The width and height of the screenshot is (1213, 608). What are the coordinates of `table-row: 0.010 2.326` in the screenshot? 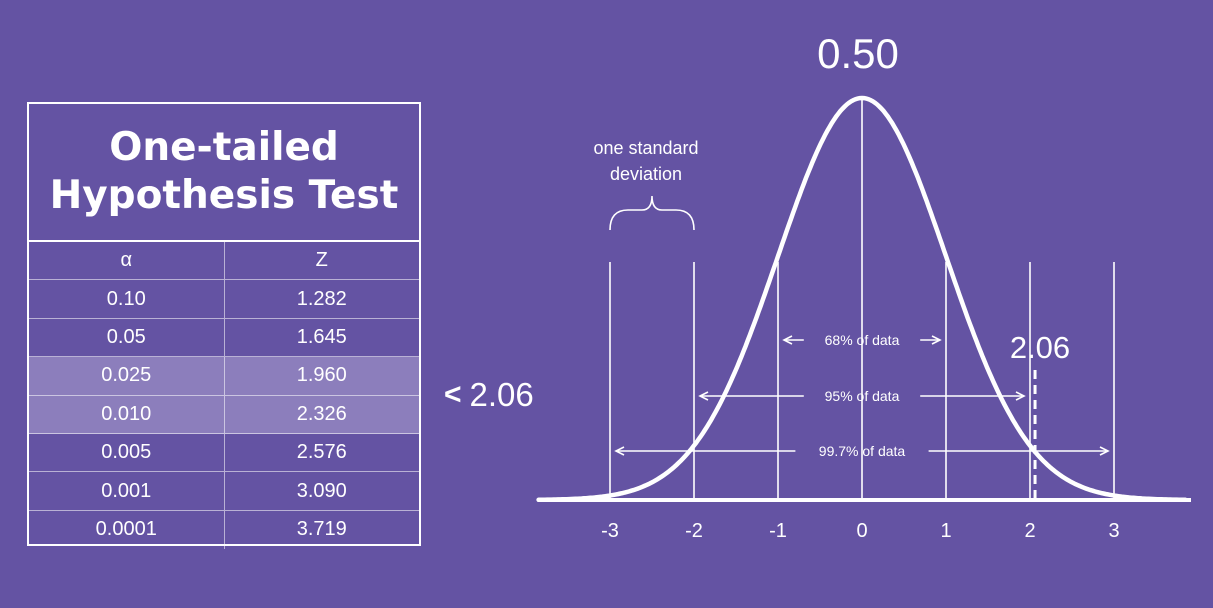 It's located at (224, 414).